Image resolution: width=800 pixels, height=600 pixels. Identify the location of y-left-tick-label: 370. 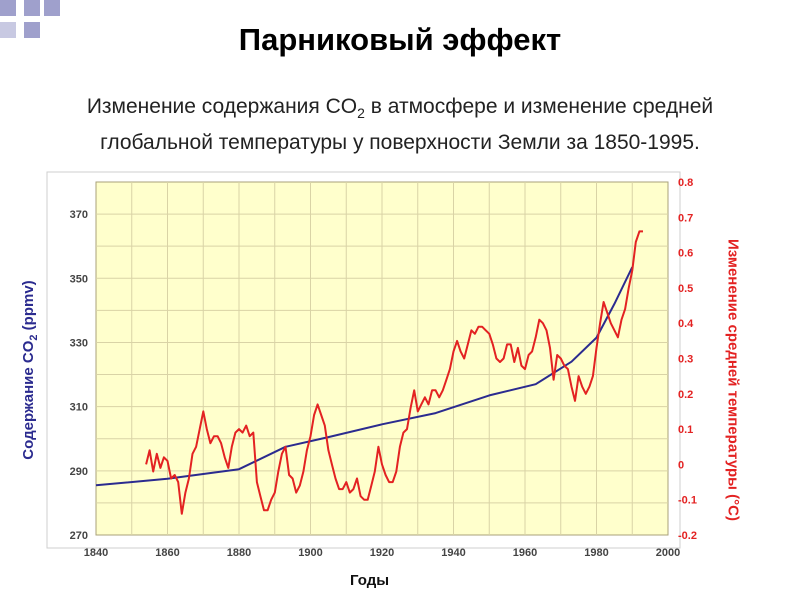
(79, 215).